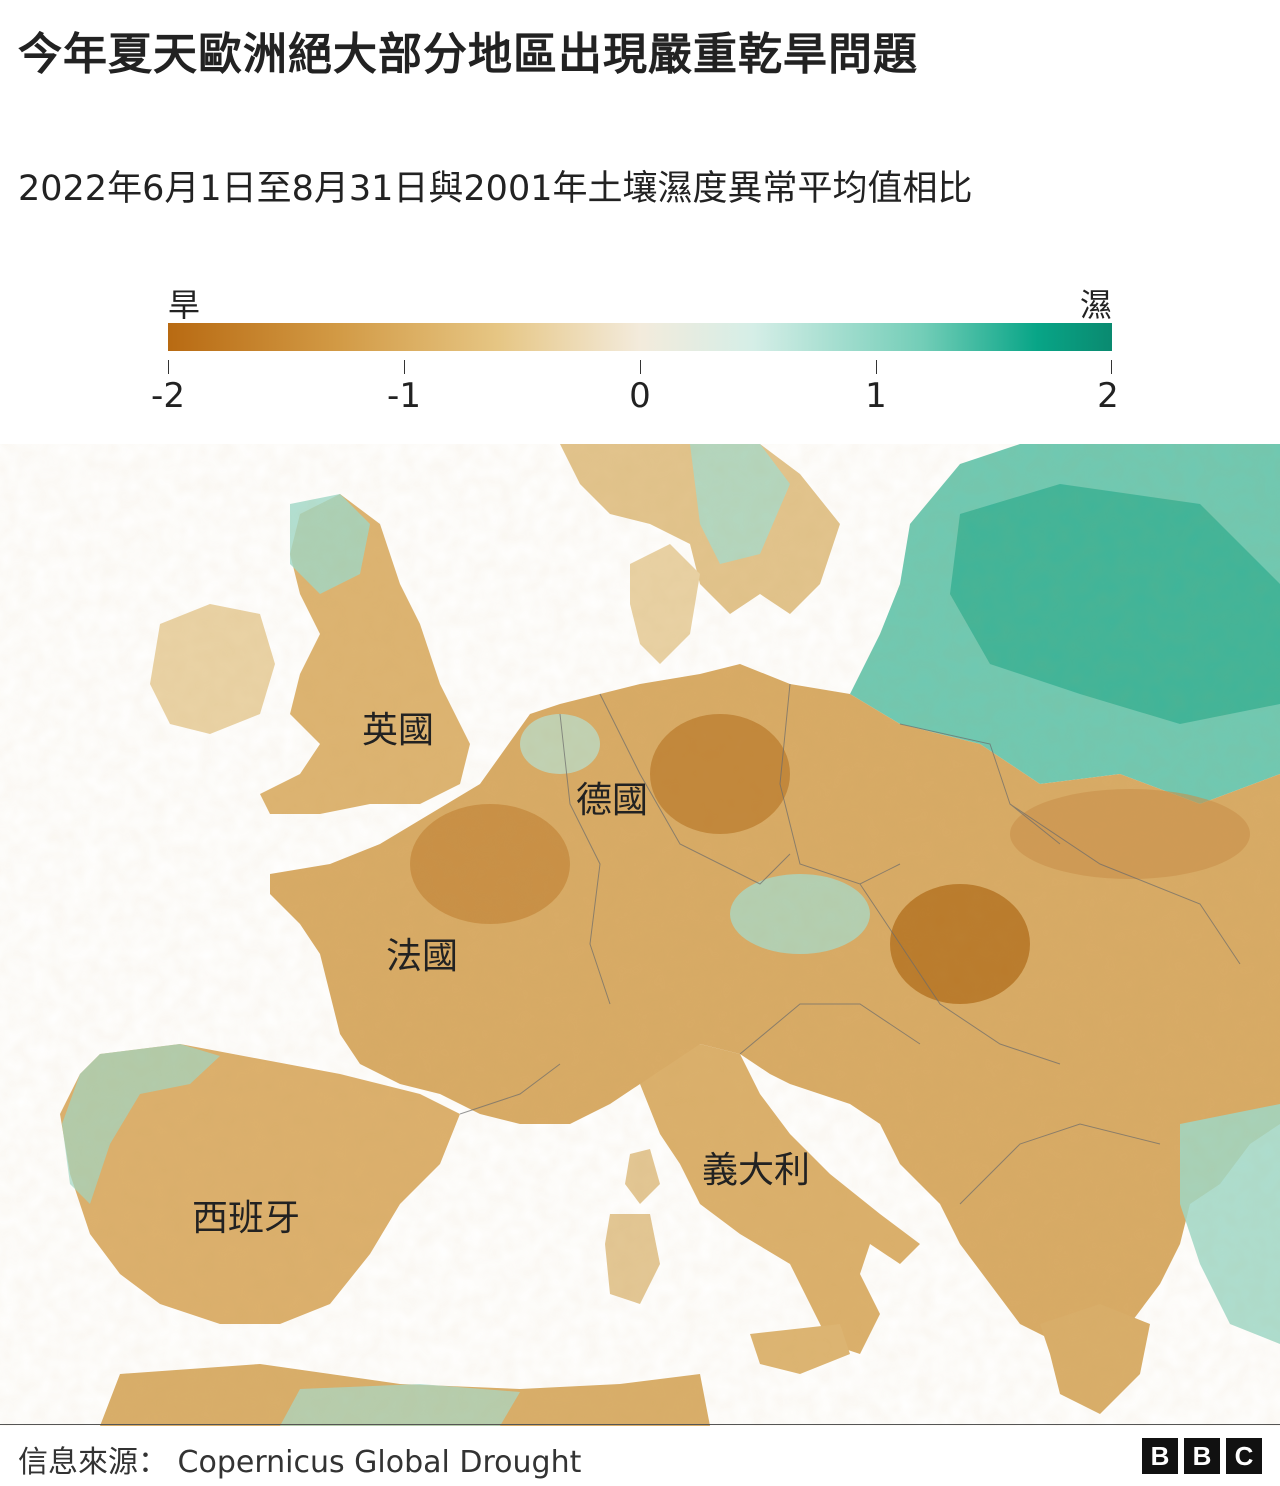  What do you see at coordinates (640, 396) in the screenshot?
I see `legend-tick-label: 0` at bounding box center [640, 396].